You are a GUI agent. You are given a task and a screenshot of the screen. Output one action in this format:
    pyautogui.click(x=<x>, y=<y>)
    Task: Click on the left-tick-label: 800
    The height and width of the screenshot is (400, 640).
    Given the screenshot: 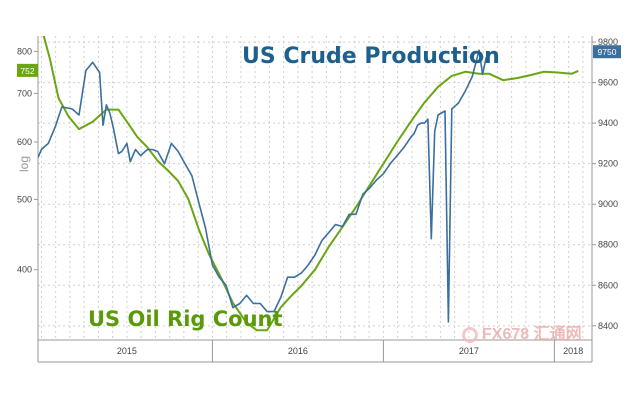 What is the action you would take?
    pyautogui.click(x=24, y=51)
    